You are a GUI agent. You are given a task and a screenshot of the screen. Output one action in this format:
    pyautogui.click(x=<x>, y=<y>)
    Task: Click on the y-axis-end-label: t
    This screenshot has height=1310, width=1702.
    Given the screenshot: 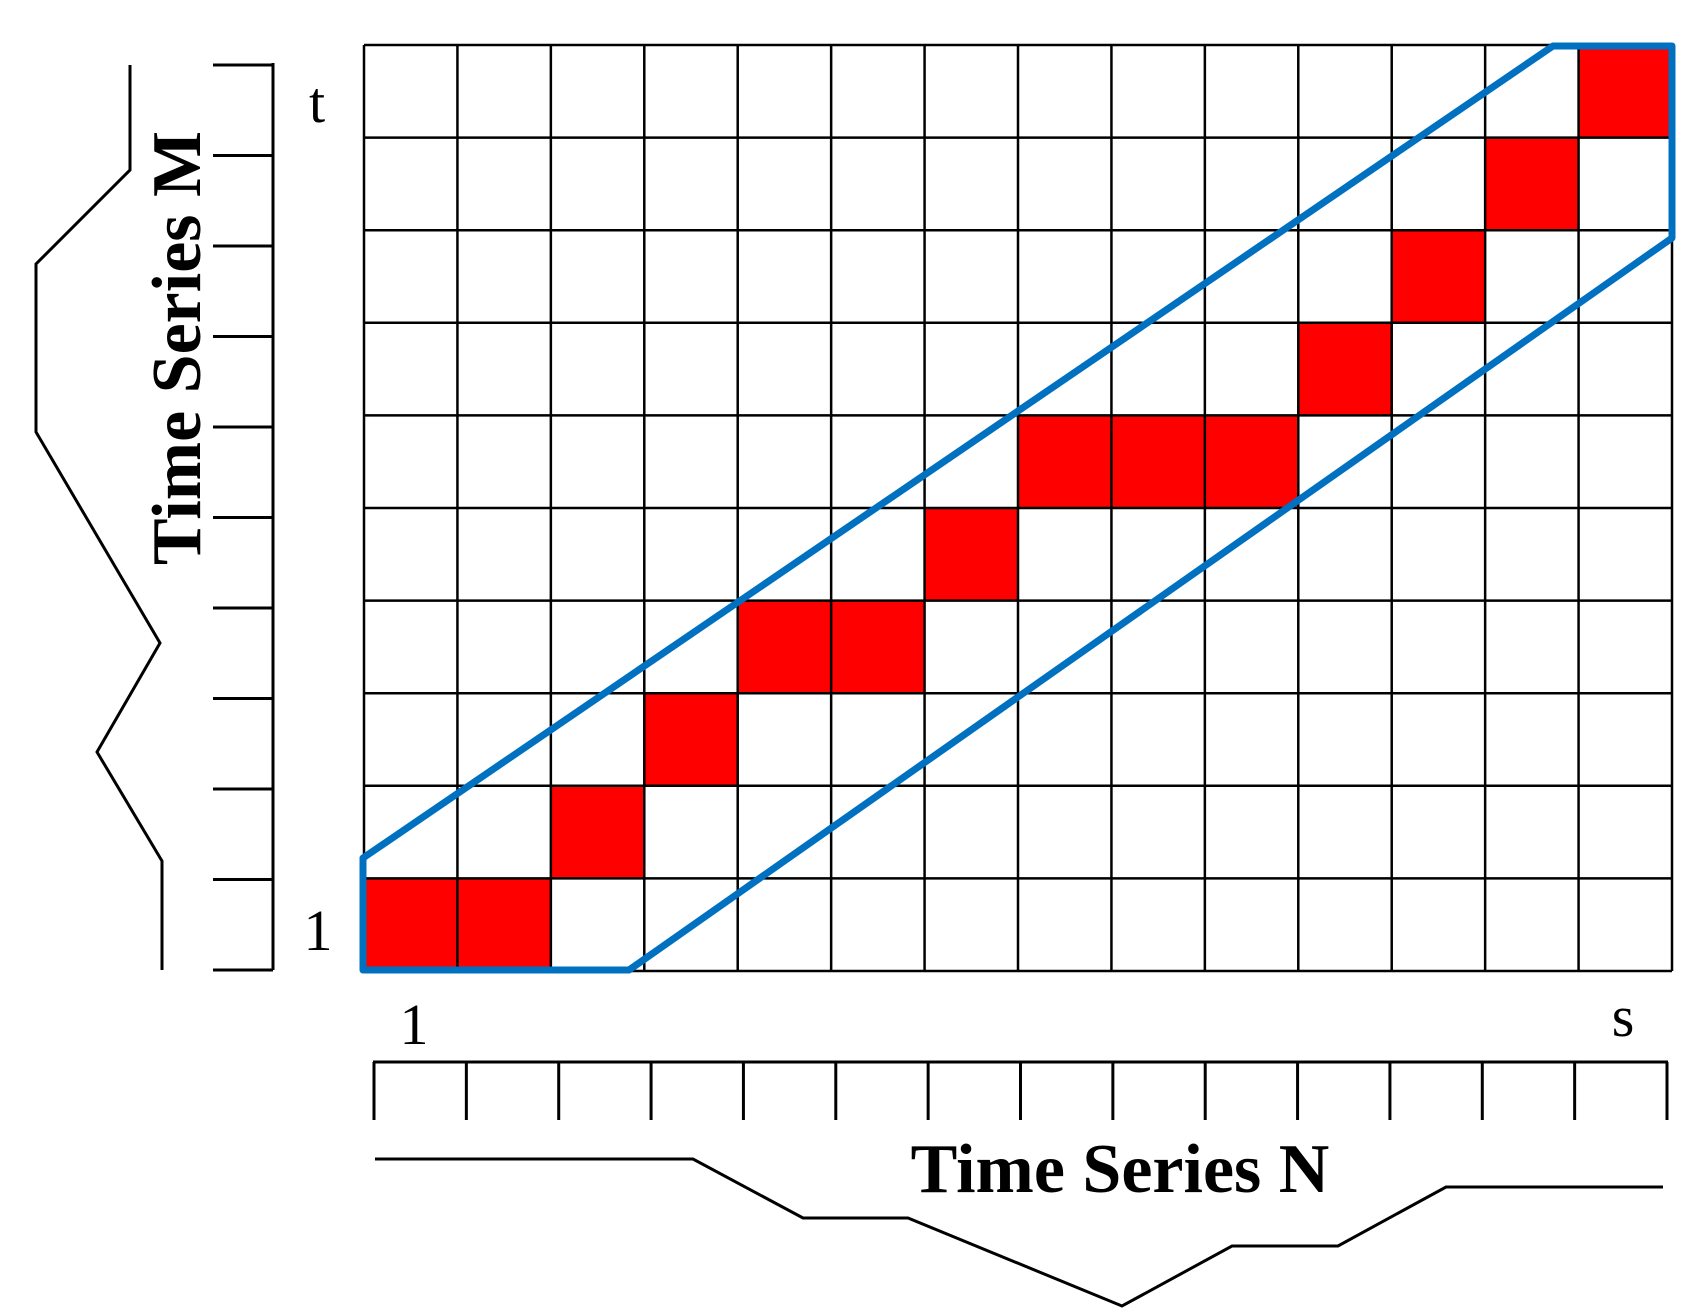 What is the action you would take?
    pyautogui.click(x=317, y=102)
    